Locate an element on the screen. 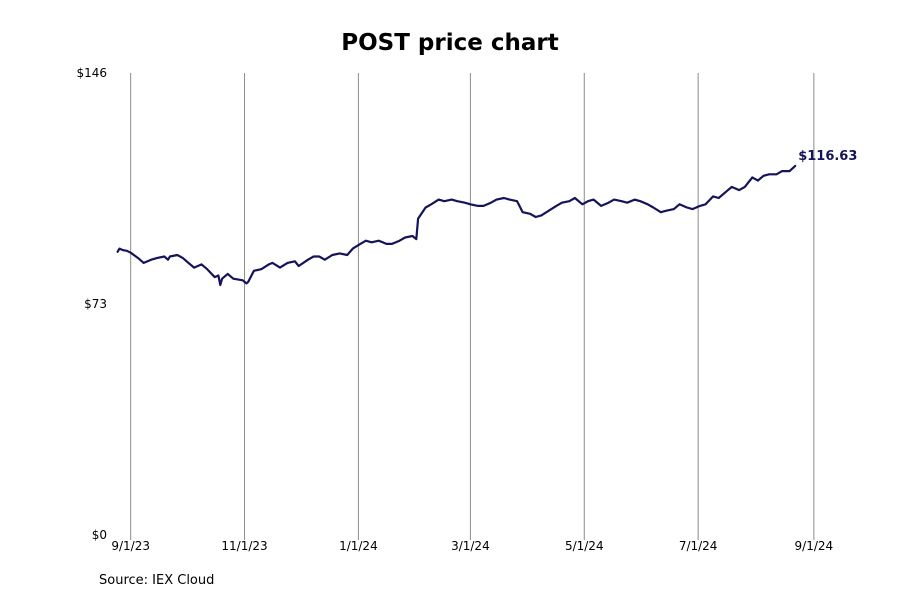 Image resolution: width=900 pixels, height=600 pixels. source-note: Source: IEX Cloud is located at coordinates (157, 580).